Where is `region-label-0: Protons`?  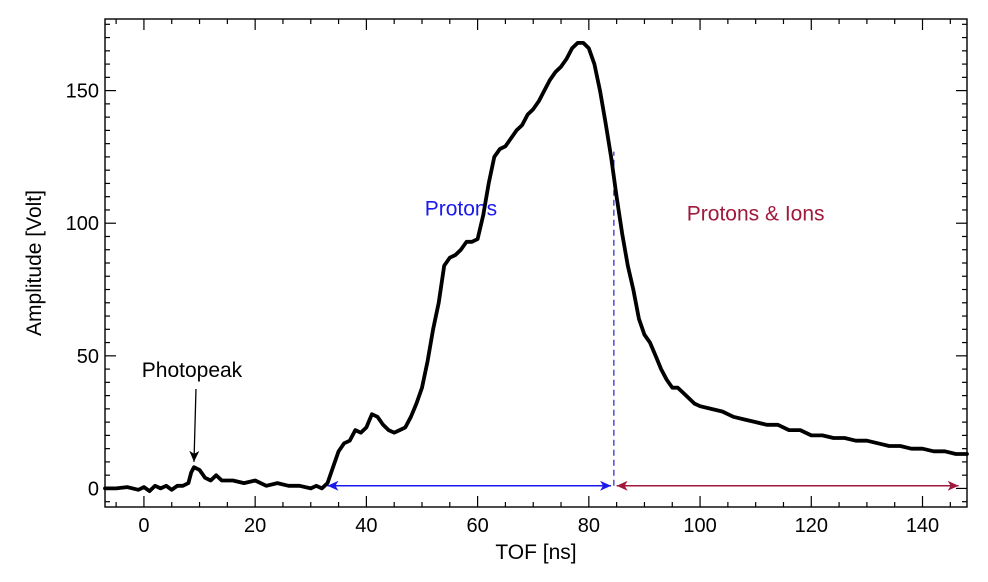 region-label-0: Protons is located at coordinates (461, 208).